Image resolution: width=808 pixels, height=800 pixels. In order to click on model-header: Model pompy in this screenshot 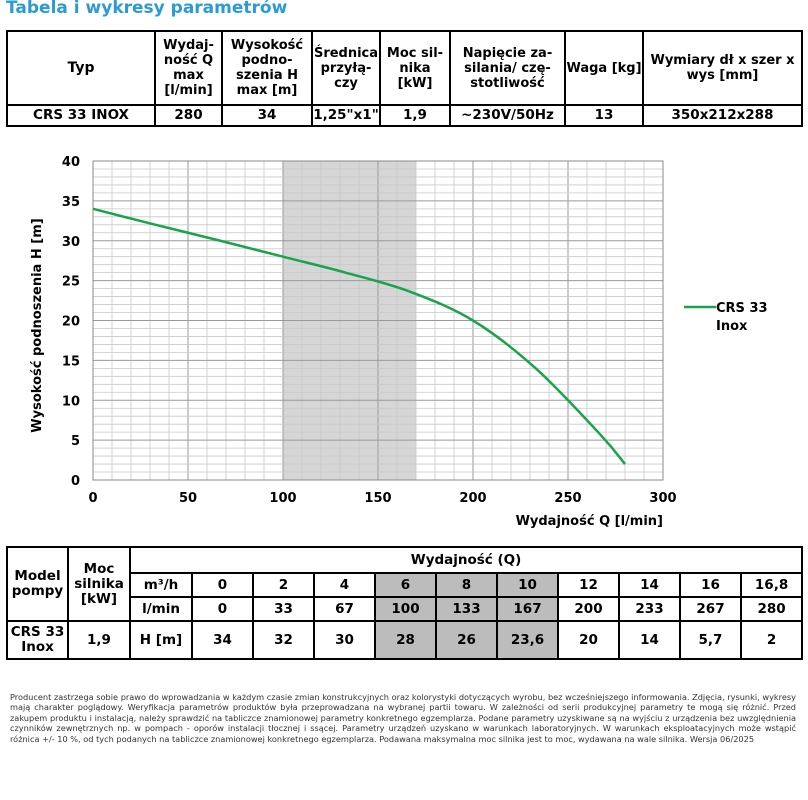, I will do `click(37, 584)`.